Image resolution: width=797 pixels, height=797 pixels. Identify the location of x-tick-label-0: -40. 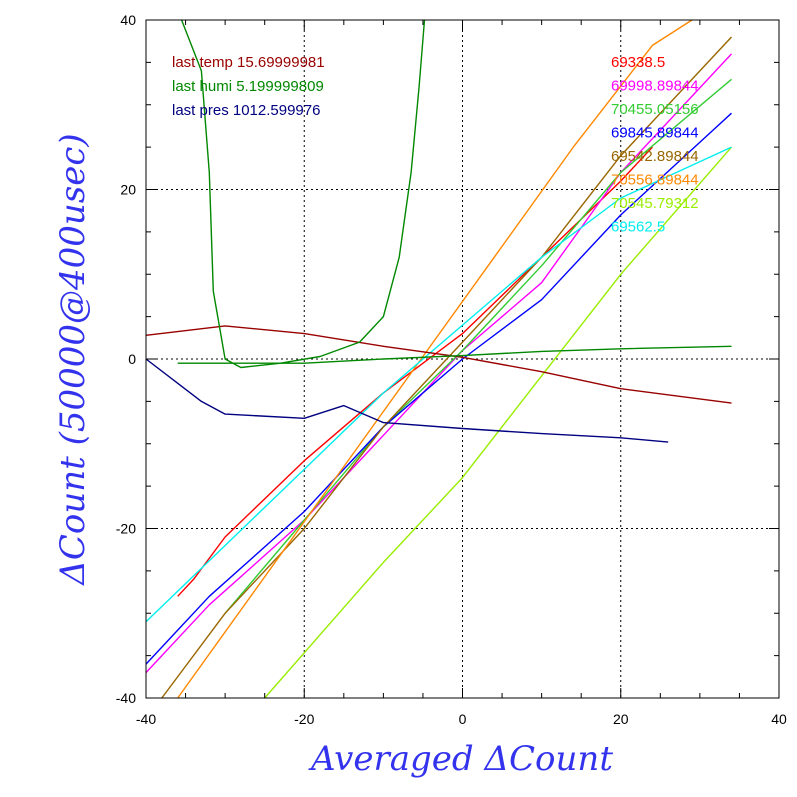
(146, 719).